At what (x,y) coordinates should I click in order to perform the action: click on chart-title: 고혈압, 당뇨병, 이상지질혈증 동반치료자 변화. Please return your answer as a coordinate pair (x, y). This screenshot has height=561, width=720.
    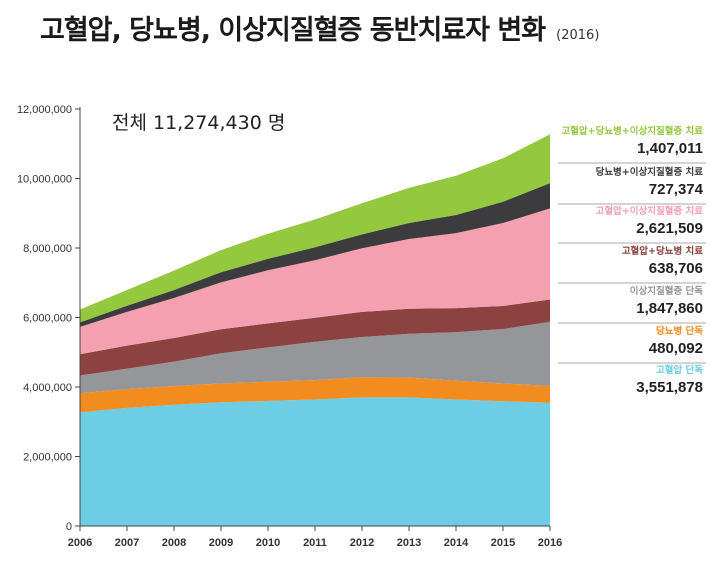
    Looking at the image, I should click on (293, 30).